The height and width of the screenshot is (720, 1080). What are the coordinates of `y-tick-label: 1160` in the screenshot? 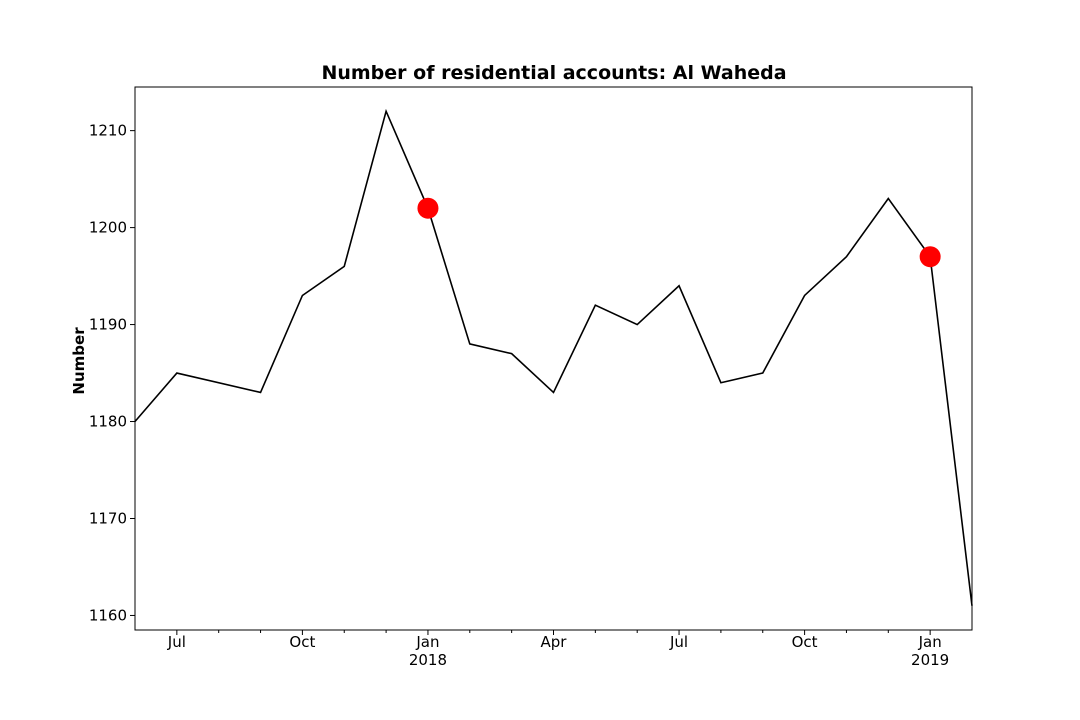 It's located at (108, 615).